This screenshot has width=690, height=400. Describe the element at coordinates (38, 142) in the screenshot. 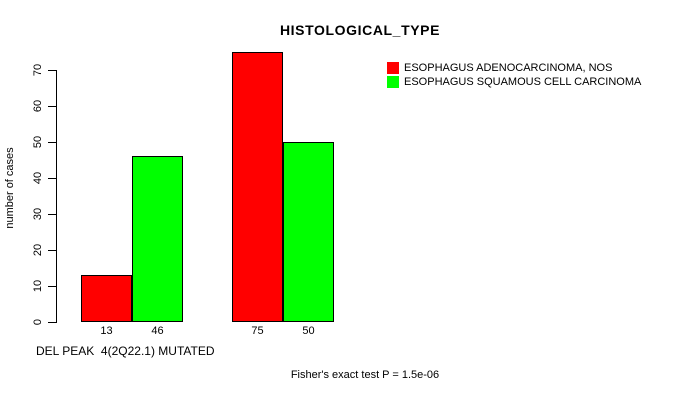

I see `y-tick-label: 50` at that location.